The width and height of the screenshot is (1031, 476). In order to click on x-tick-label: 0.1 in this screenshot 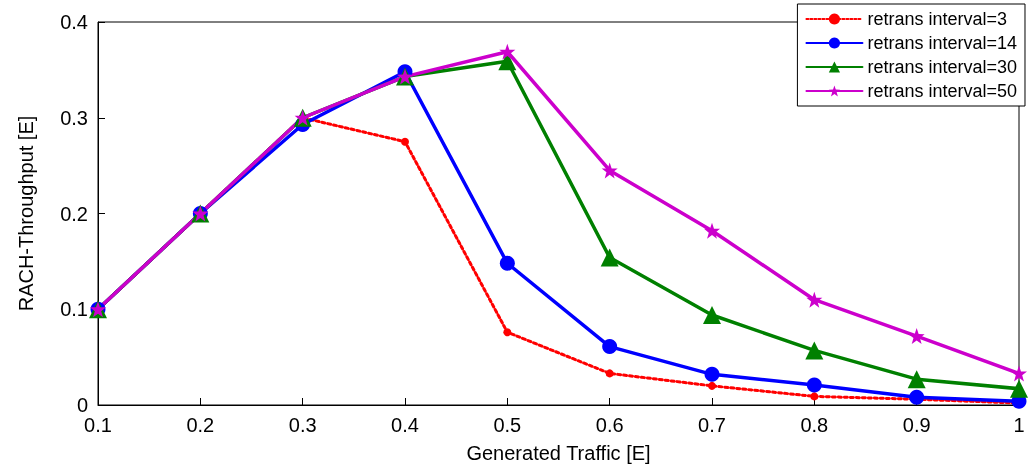, I will do `click(98, 425)`.